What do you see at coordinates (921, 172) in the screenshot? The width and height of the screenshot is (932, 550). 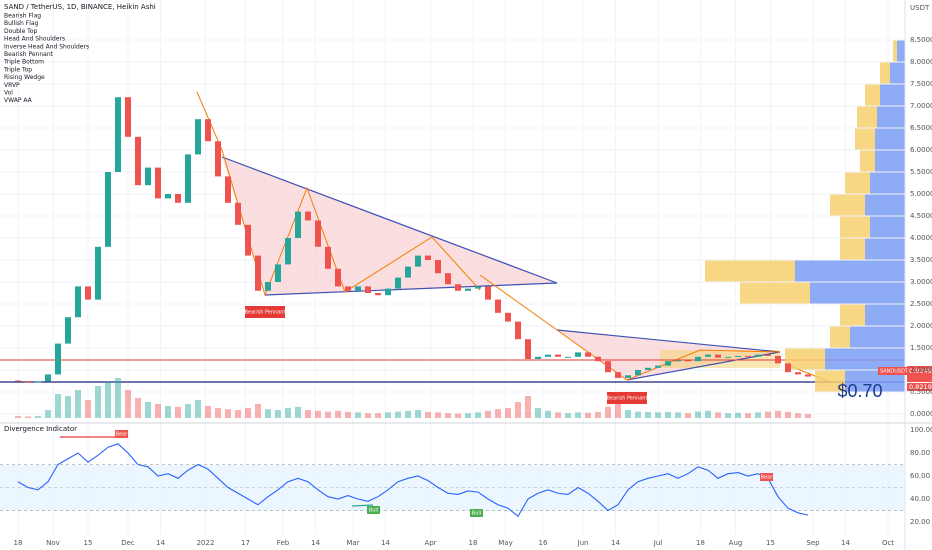 I see `y-tick-label: 5.5000` at bounding box center [921, 172].